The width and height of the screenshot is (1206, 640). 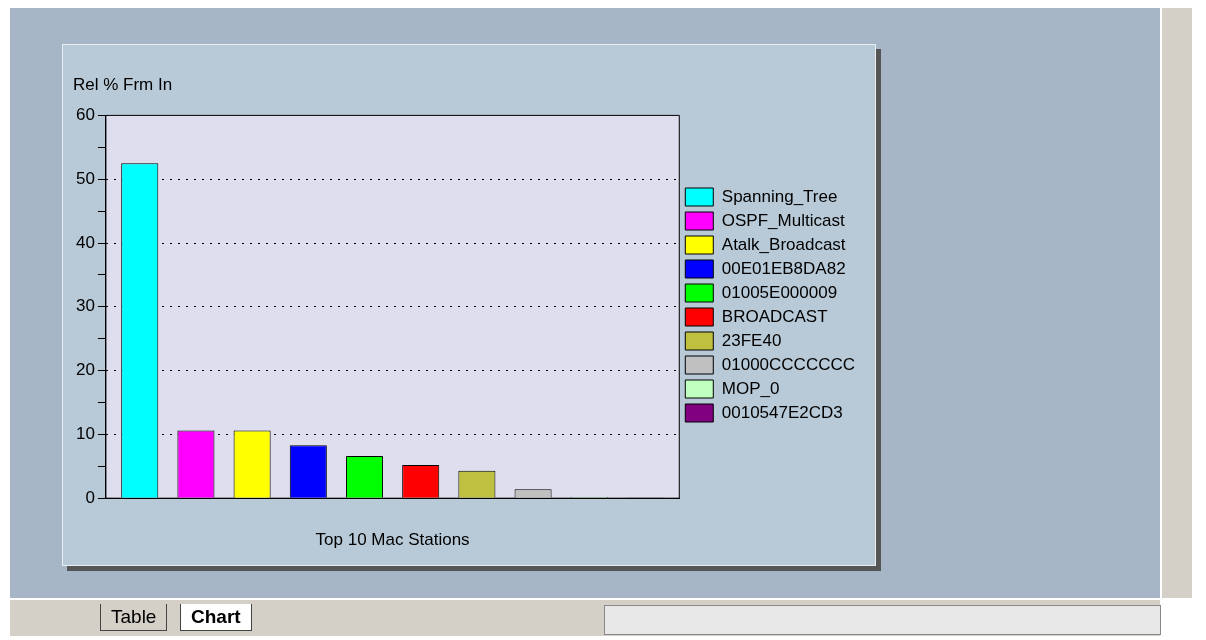 I want to click on x-axis-title: Top 10 Mac Stations, so click(x=392, y=540).